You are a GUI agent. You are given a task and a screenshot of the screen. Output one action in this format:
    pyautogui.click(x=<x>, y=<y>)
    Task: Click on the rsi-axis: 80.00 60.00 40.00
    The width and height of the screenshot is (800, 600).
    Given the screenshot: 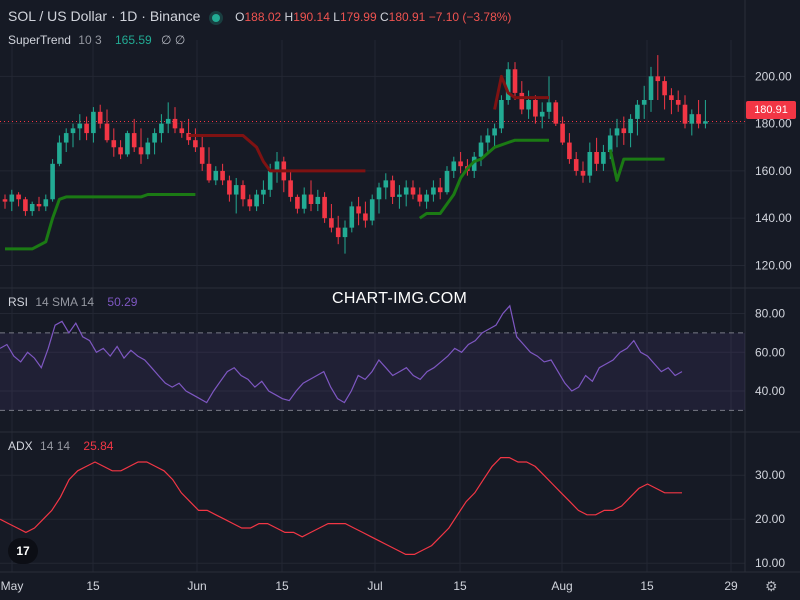 What is the action you would take?
    pyautogui.click(x=770, y=352)
    